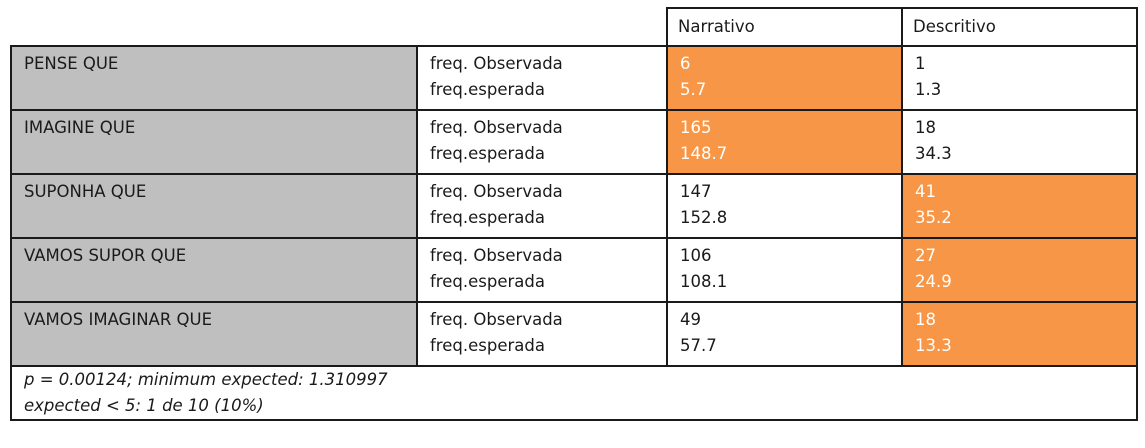  I want to click on narrativo-cell-value: 49, so click(690, 319).